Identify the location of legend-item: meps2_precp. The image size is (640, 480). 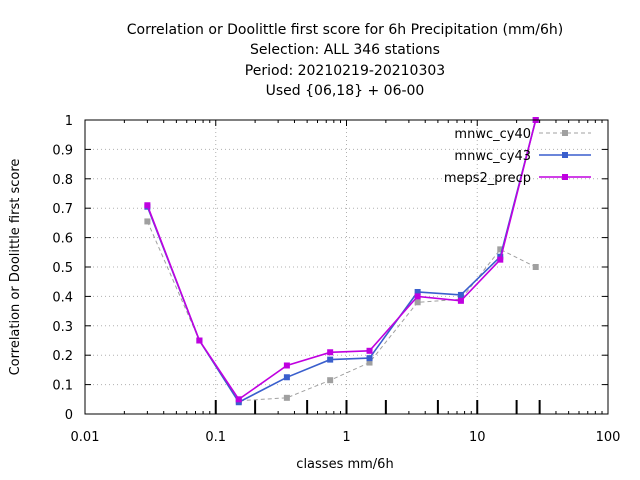
(517, 178).